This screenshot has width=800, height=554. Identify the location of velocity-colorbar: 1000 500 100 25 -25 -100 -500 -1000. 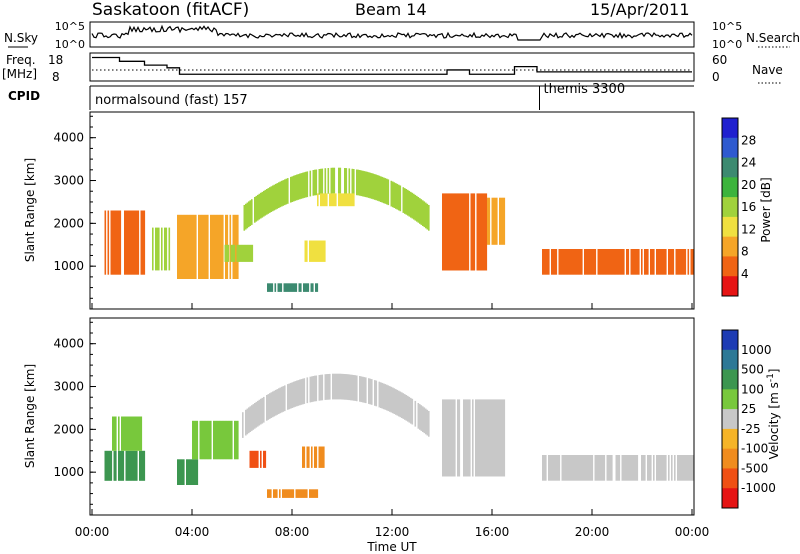
(748, 419).